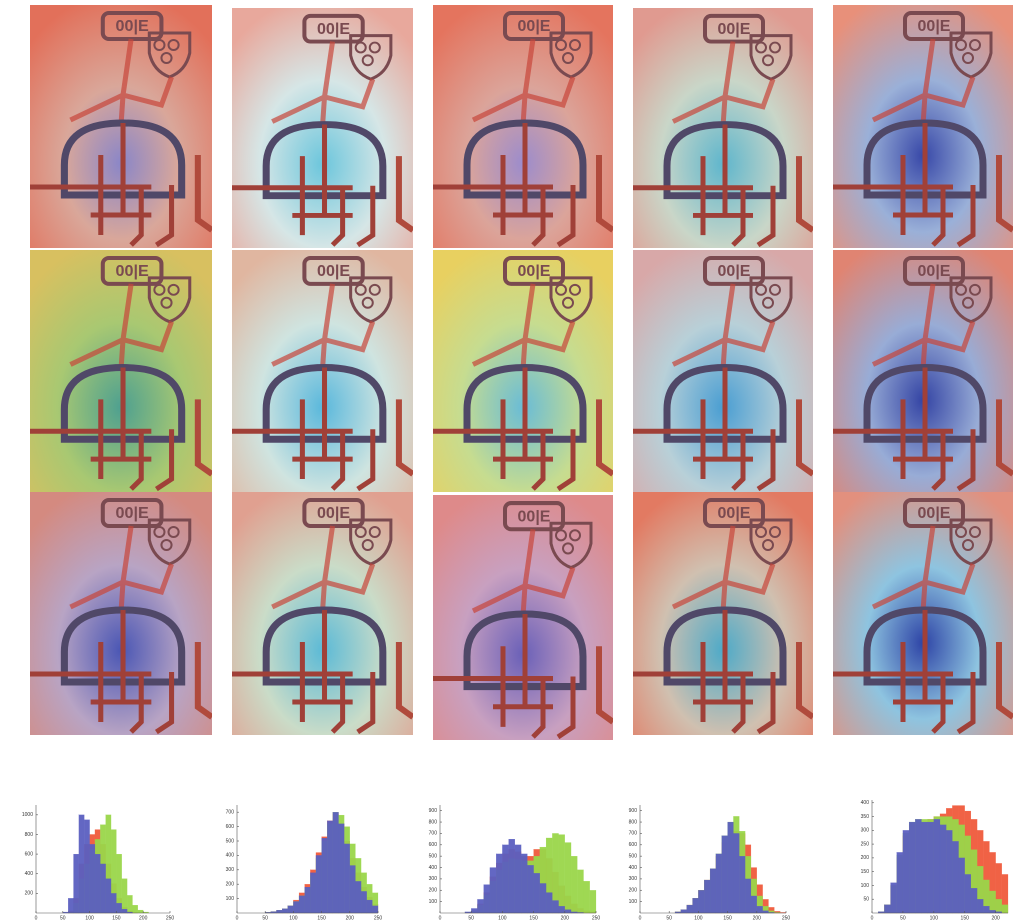 The width and height of the screenshot is (1013, 923). What do you see at coordinates (304, 863) in the screenshot?
I see `histogram-chart: 0 50 100 150 200 250 100 200 300 400 500 600 700` at bounding box center [304, 863].